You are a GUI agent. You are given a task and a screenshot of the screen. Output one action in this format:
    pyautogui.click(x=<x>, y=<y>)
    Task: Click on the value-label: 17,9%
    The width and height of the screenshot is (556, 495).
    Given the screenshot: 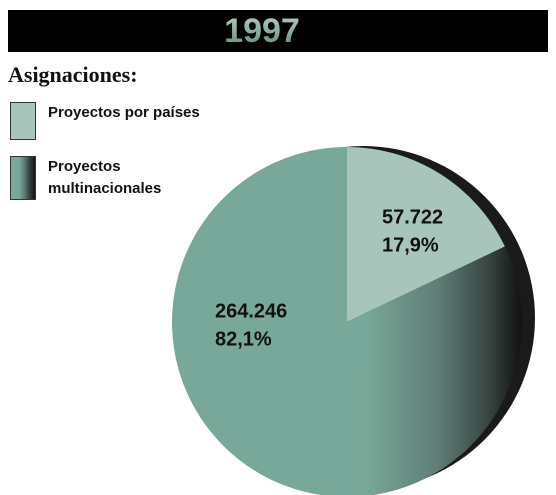 What is the action you would take?
    pyautogui.click(x=410, y=245)
    